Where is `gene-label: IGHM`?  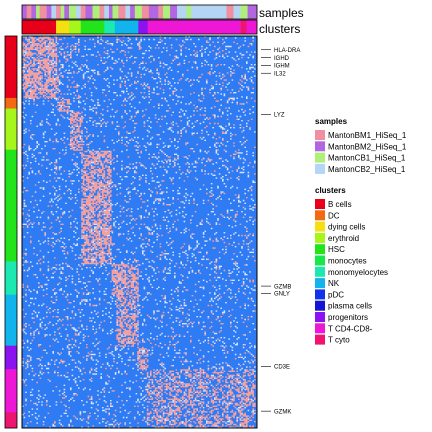
gene-label: IGHM is located at coordinates (282, 67).